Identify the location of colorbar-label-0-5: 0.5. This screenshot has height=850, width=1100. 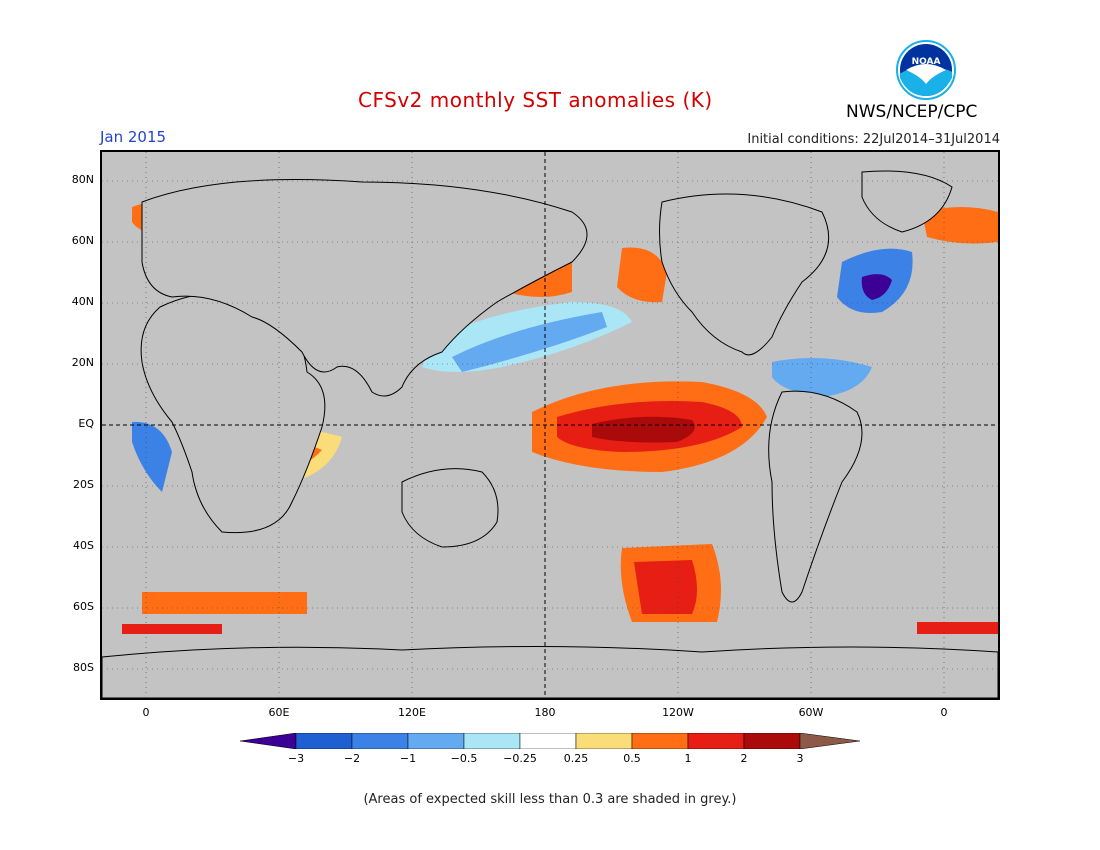
(632, 758).